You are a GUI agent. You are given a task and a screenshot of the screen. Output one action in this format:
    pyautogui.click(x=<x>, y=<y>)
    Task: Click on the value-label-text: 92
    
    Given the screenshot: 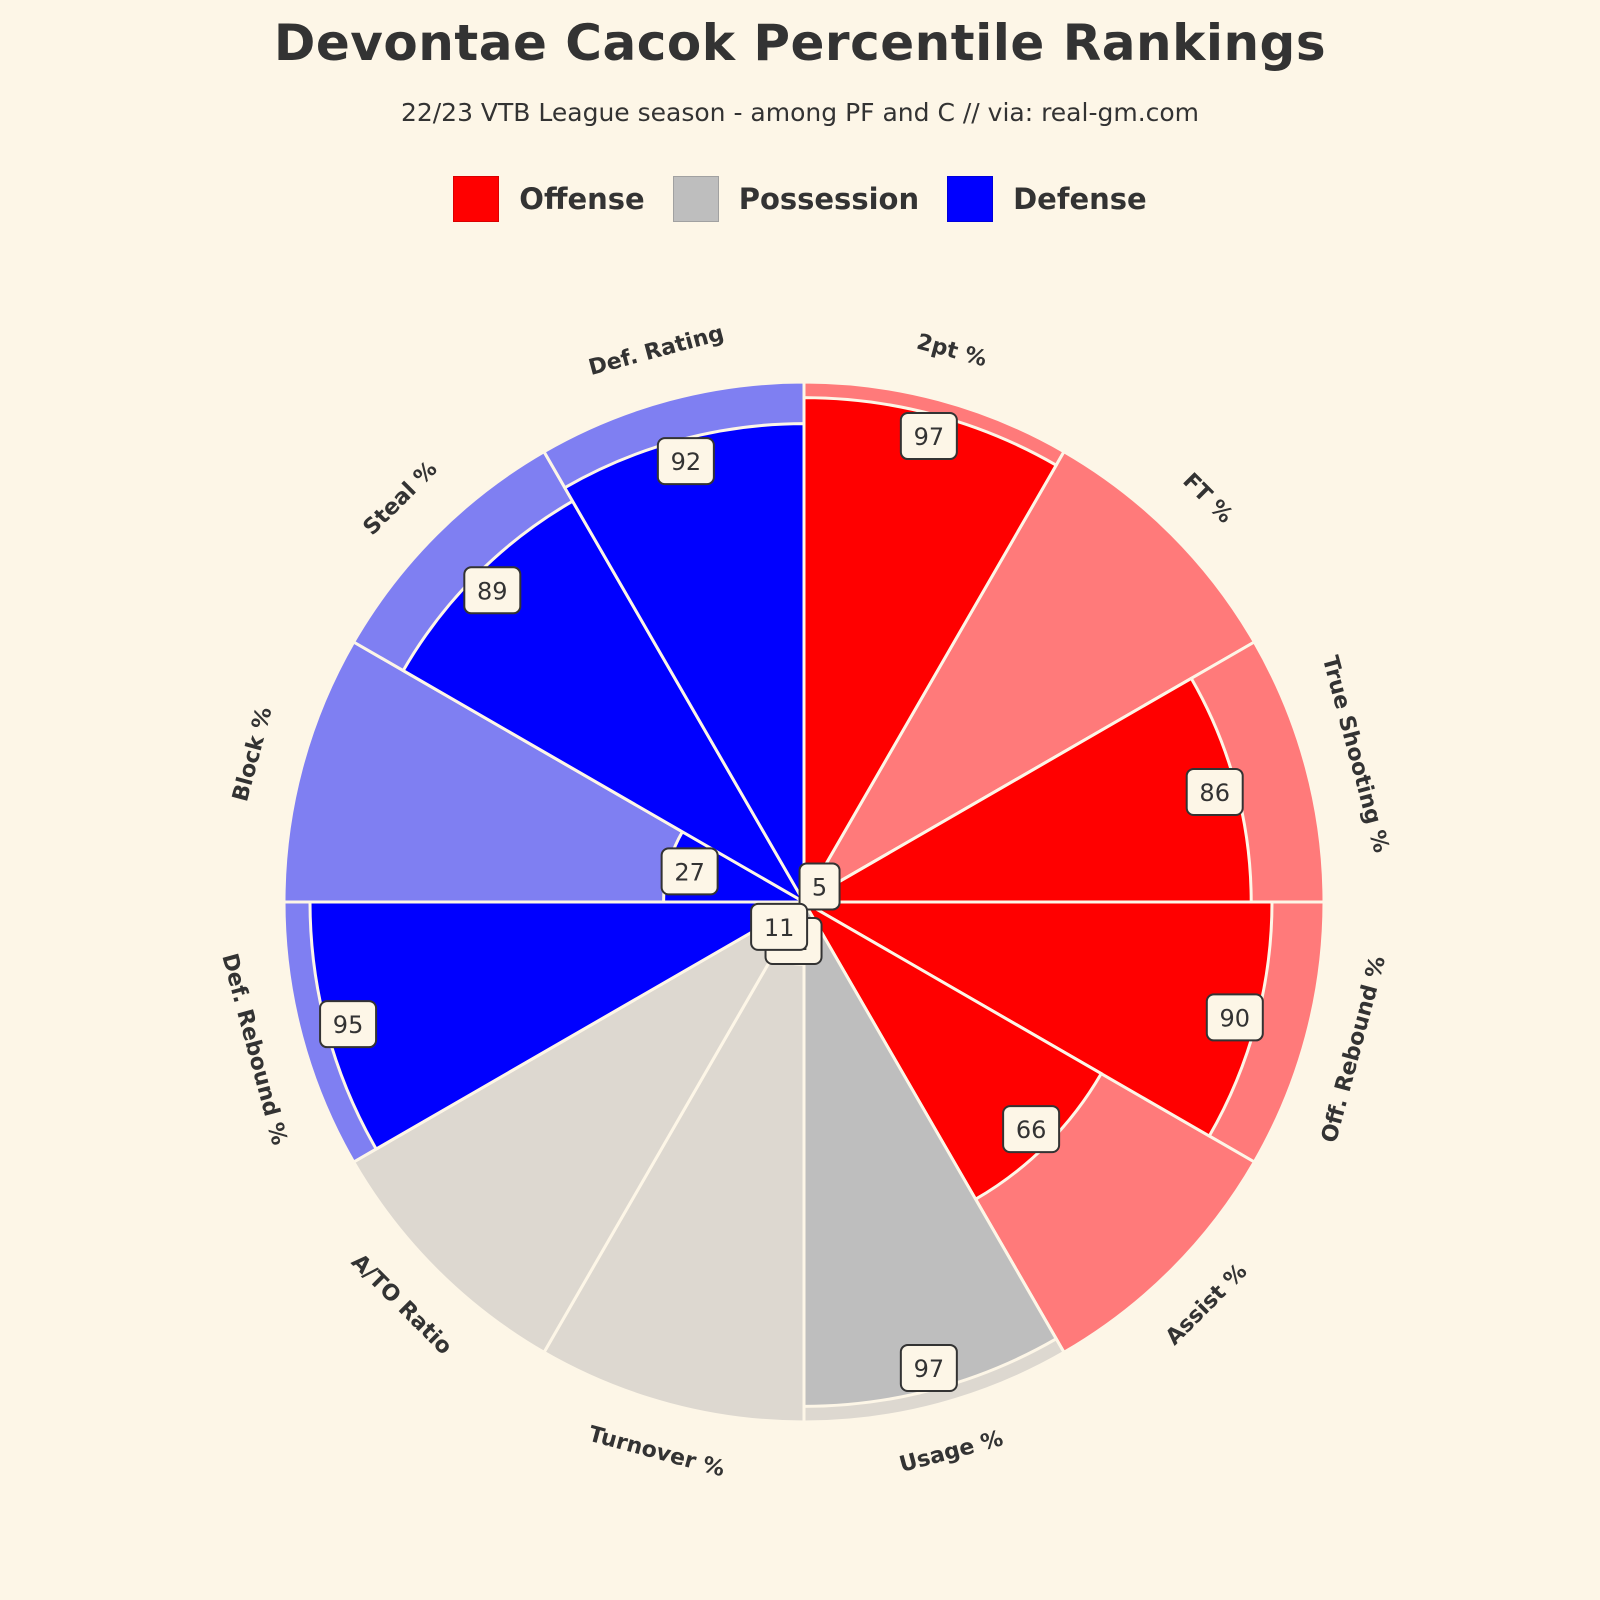 What is the action you would take?
    pyautogui.click(x=686, y=462)
    